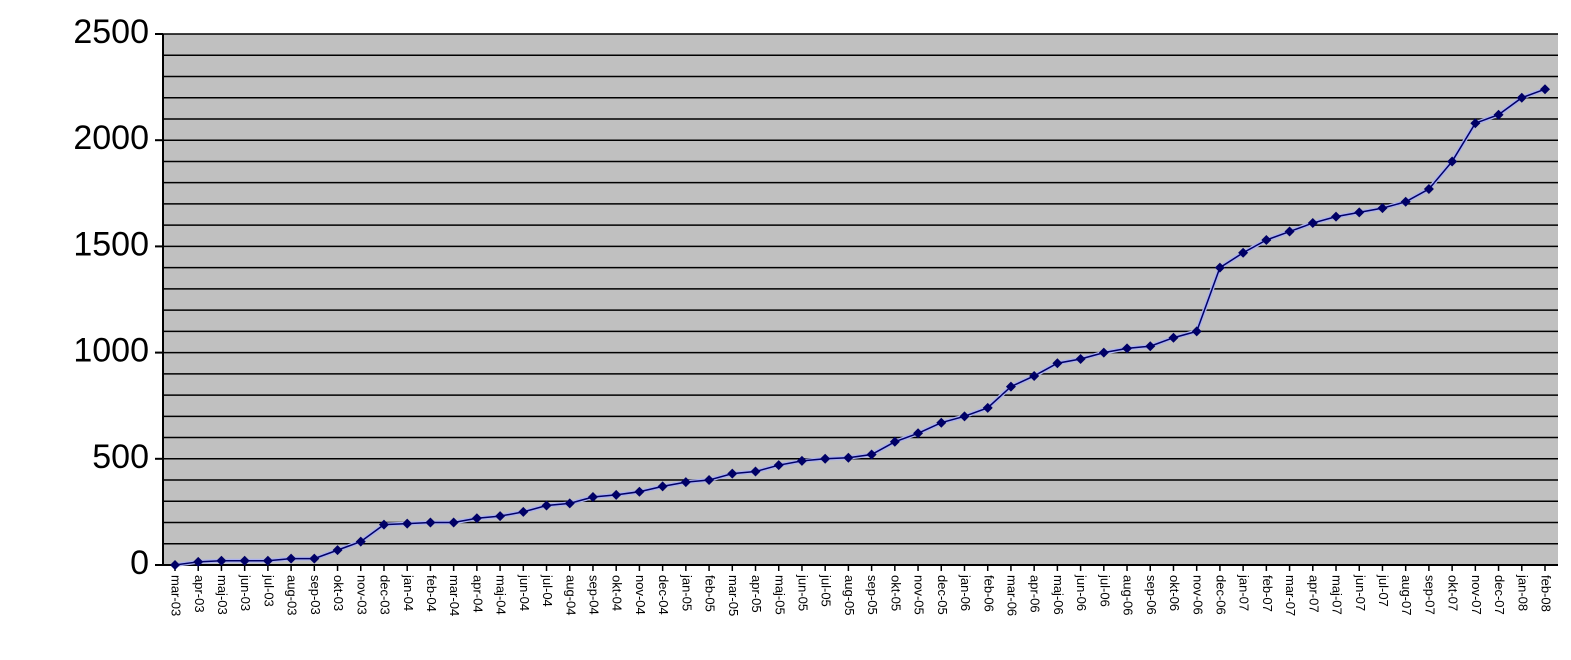 The height and width of the screenshot is (660, 1571). What do you see at coordinates (431, 593) in the screenshot?
I see `x-tick-label: feb-04` at bounding box center [431, 593].